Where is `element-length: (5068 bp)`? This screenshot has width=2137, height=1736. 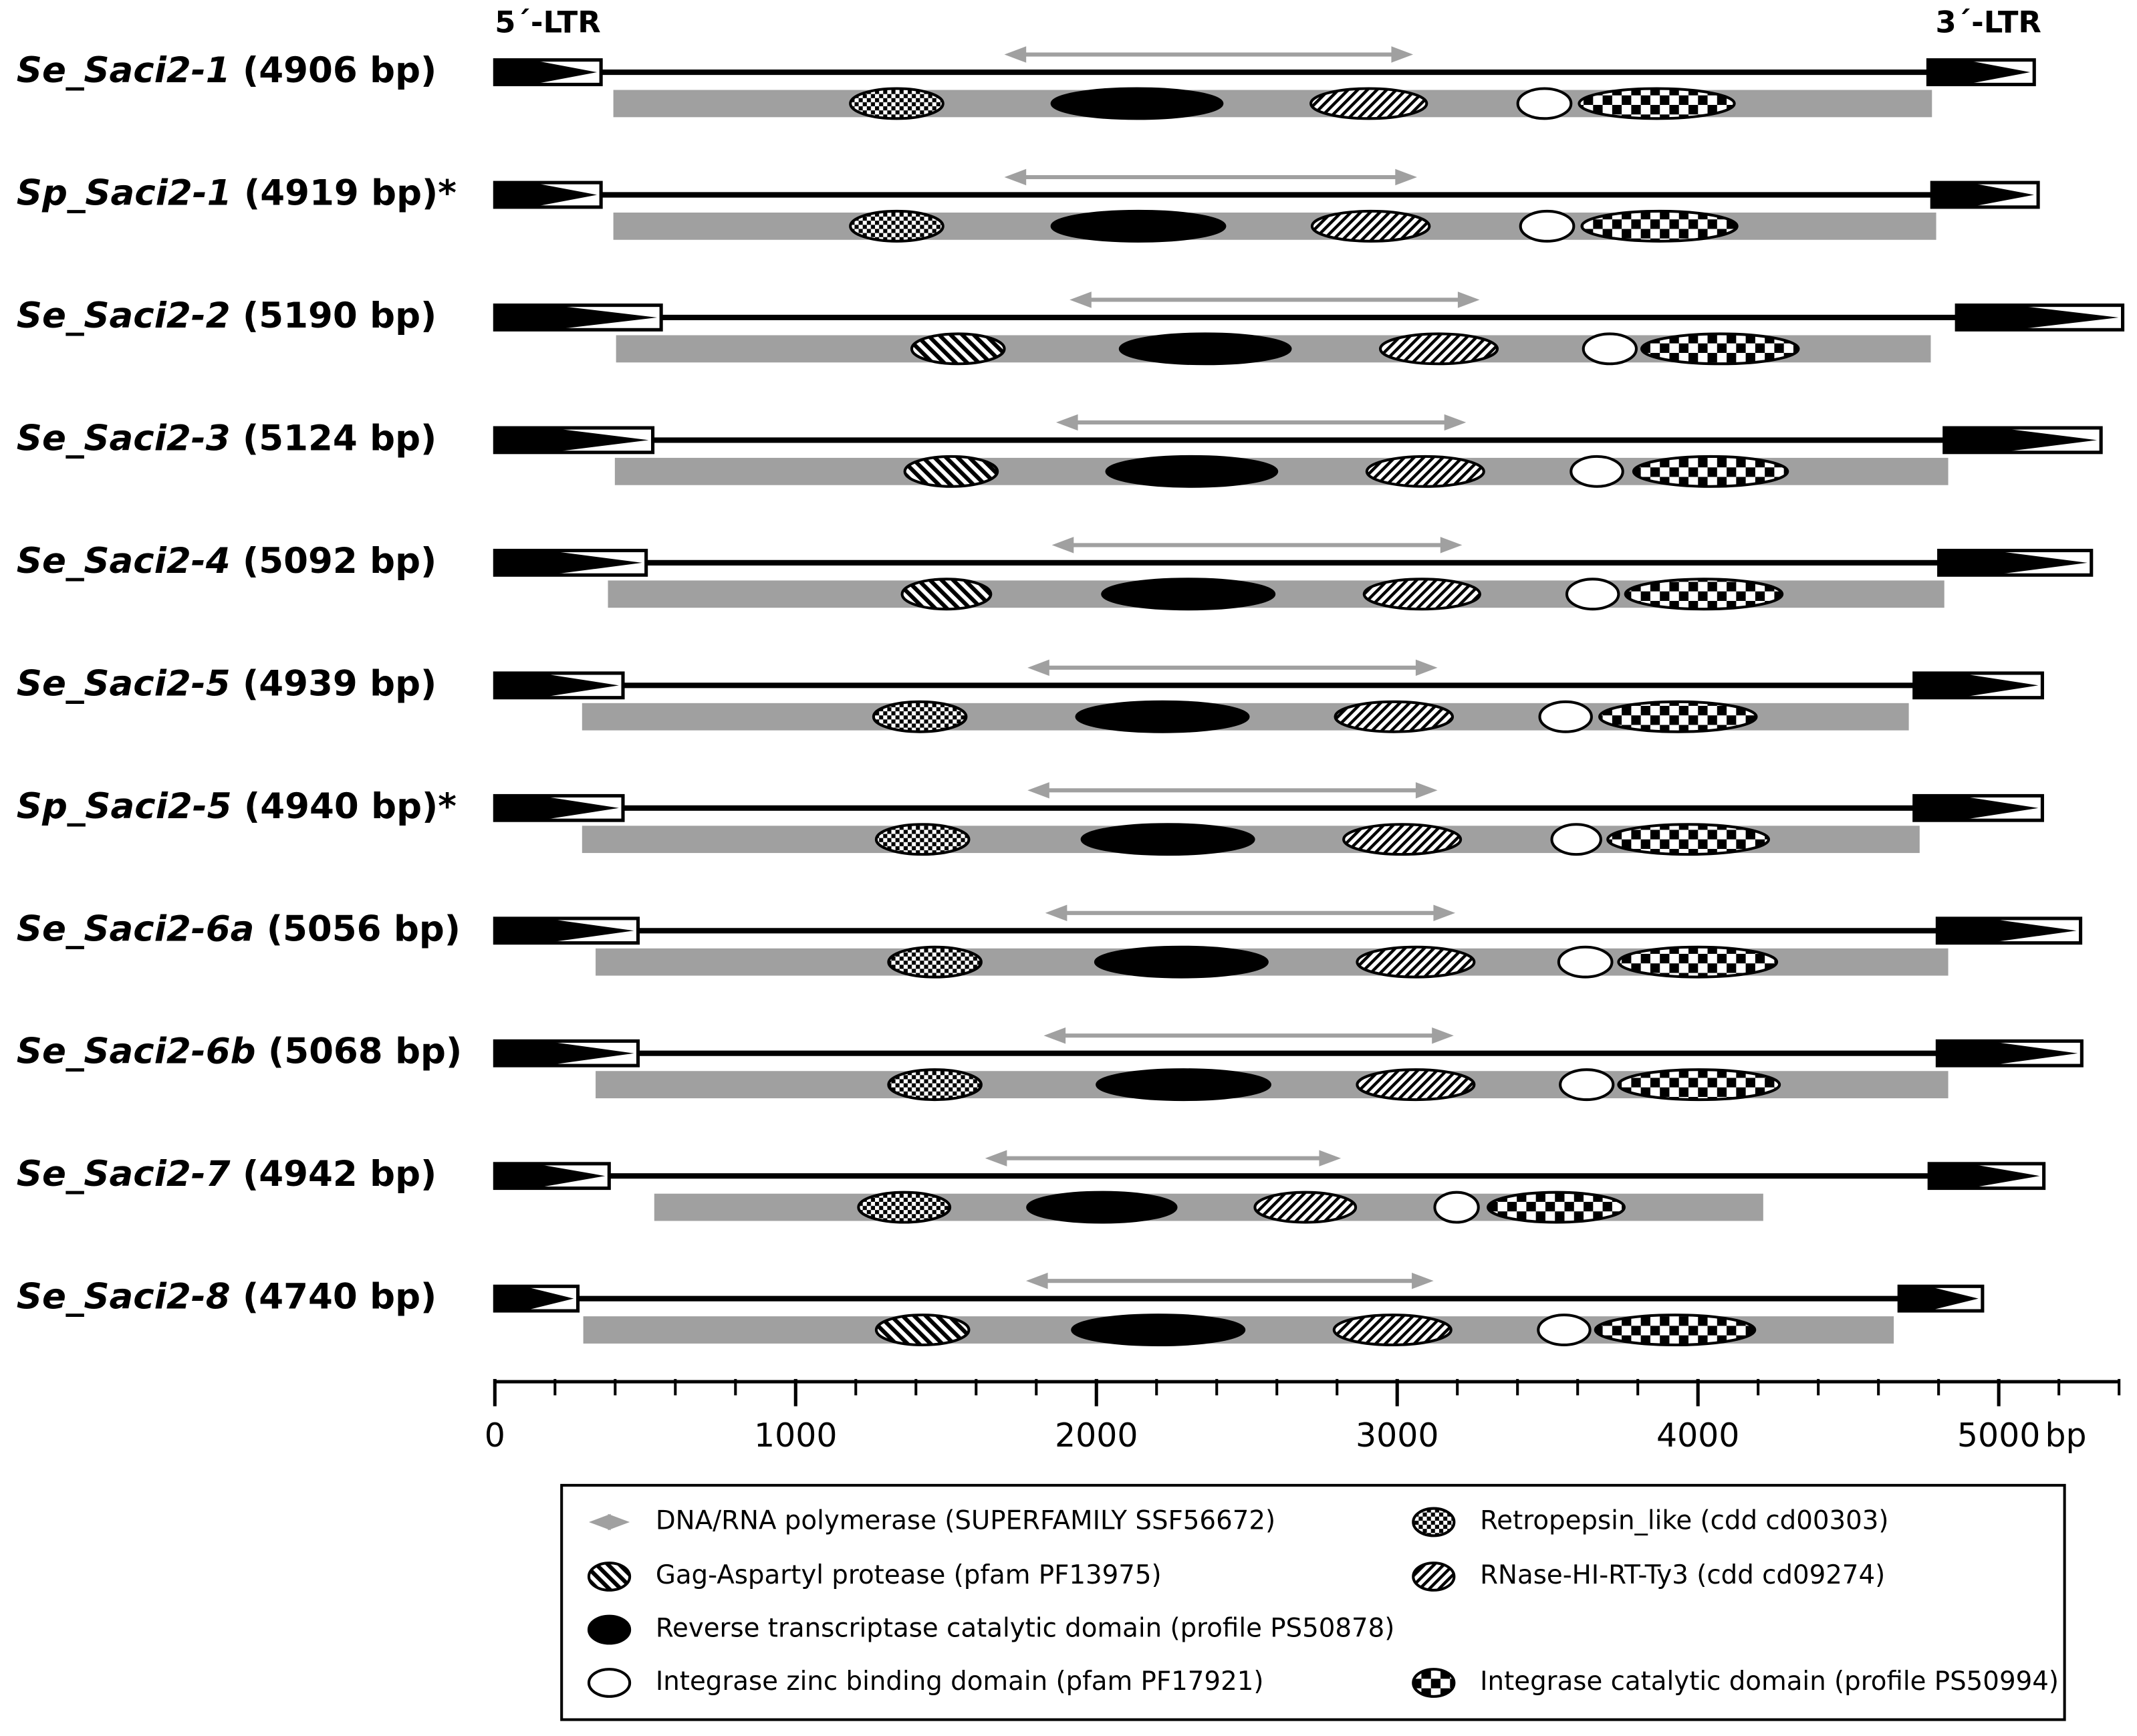 element-length: (5068 bp) is located at coordinates (365, 1051).